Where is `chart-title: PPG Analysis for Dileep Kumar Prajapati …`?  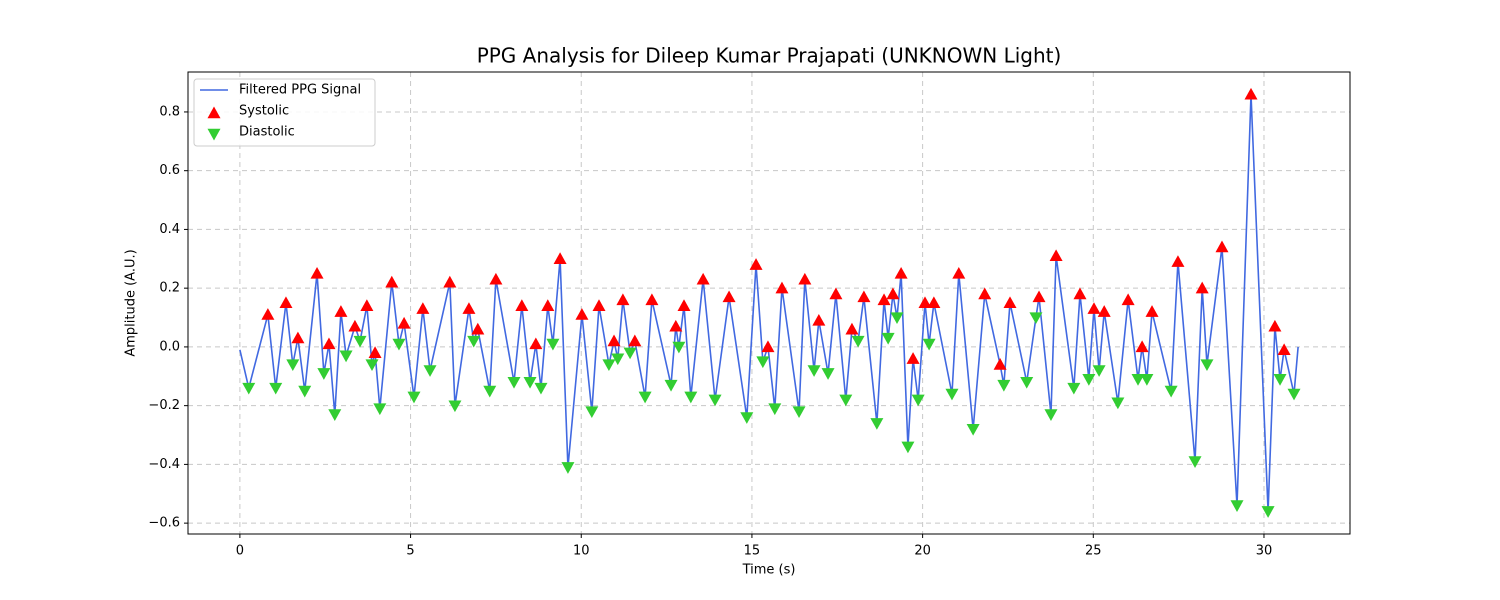 chart-title: PPG Analysis for Dileep Kumar Prajapati … is located at coordinates (769, 56).